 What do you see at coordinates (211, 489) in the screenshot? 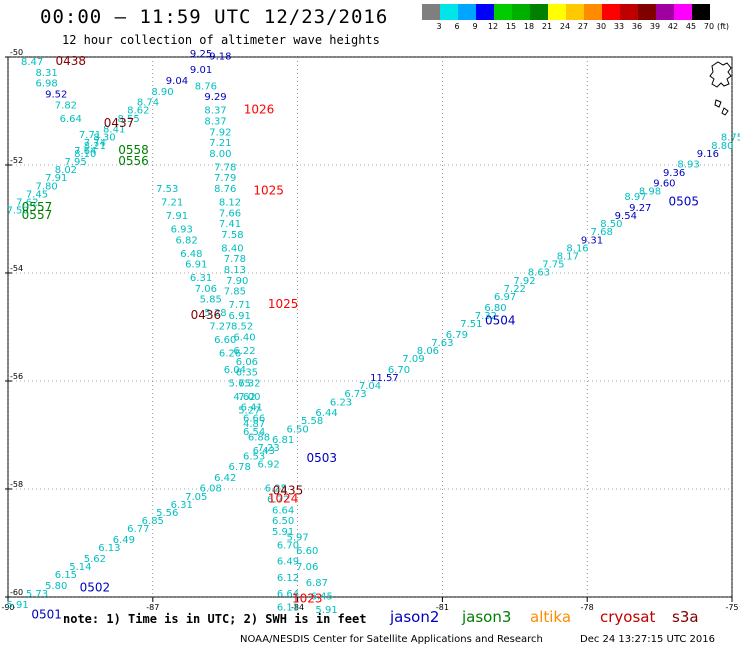
I see `wave-height-value: 6.08` at bounding box center [211, 489].